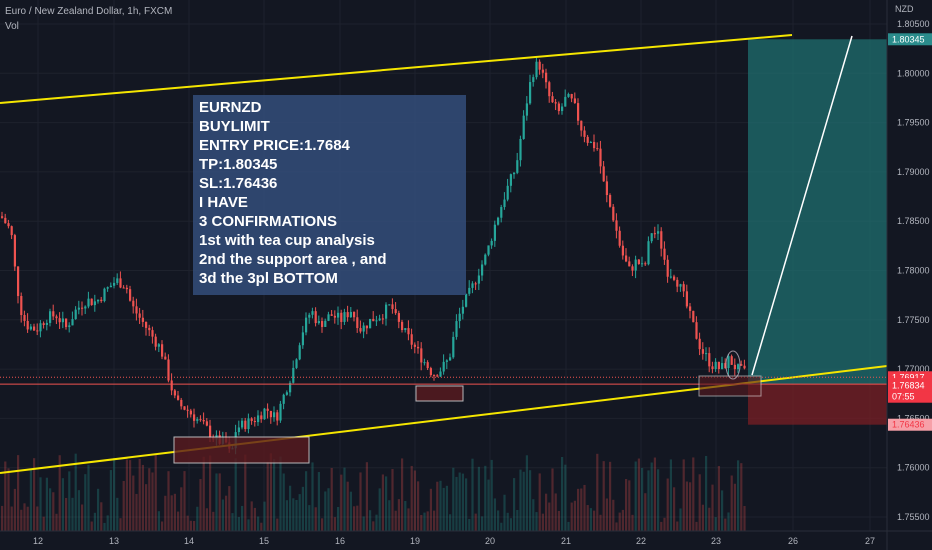 This screenshot has height=550, width=932. Describe the element at coordinates (241, 450) in the screenshot. I see `support-box` at that location.